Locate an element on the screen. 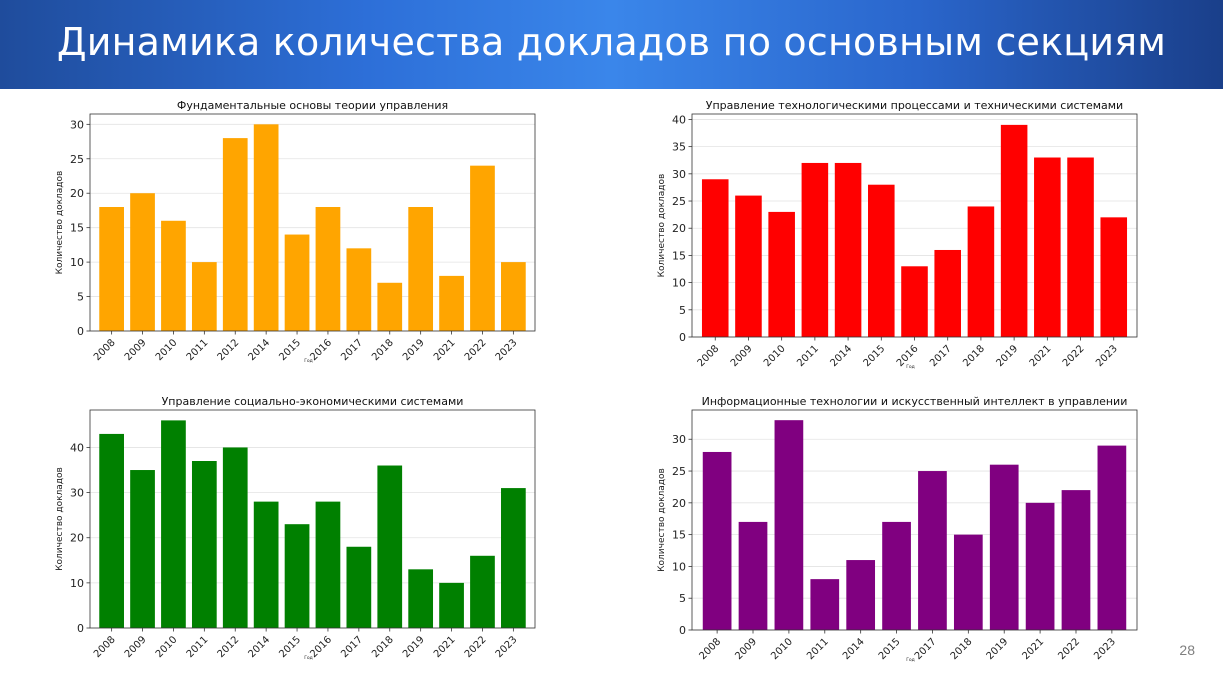 The image size is (1223, 688). x-tick-label: 2014 is located at coordinates (854, 649).